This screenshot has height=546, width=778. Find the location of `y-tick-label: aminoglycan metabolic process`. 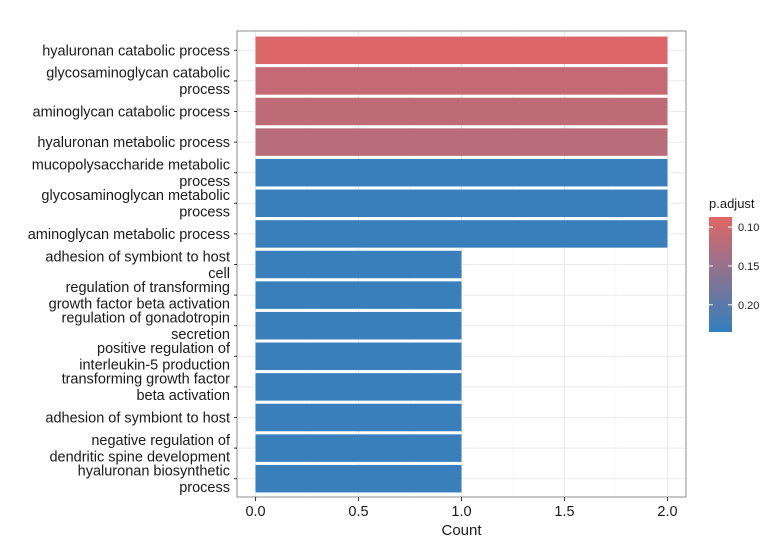

y-tick-label: aminoglycan metabolic process is located at coordinates (129, 235).